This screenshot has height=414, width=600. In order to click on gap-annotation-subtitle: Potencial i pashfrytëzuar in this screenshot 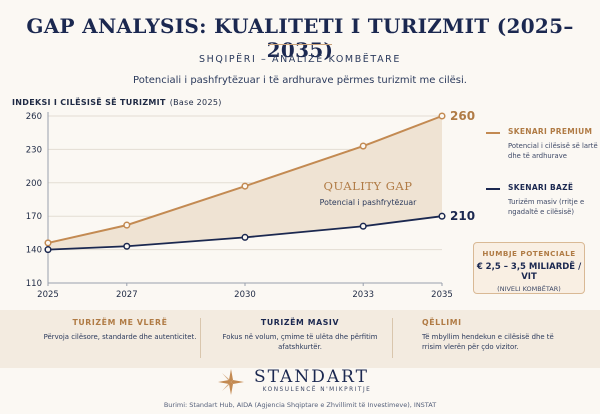, I will do `click(368, 202)`.